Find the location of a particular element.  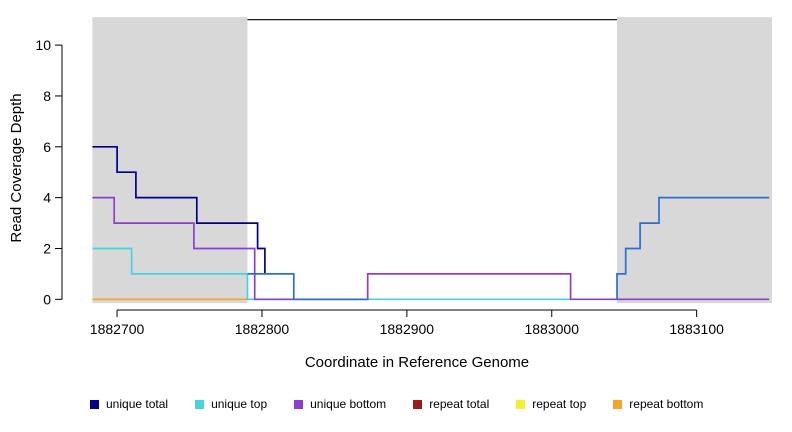

legend-item-unique-top: unique top is located at coordinates (231, 404).